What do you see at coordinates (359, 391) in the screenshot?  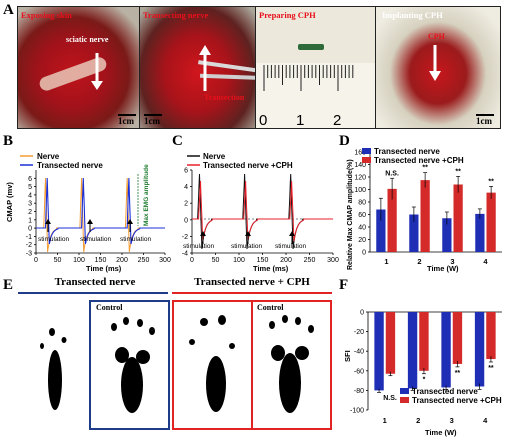 I see `y-tick-label: -80` at bounding box center [359, 391].